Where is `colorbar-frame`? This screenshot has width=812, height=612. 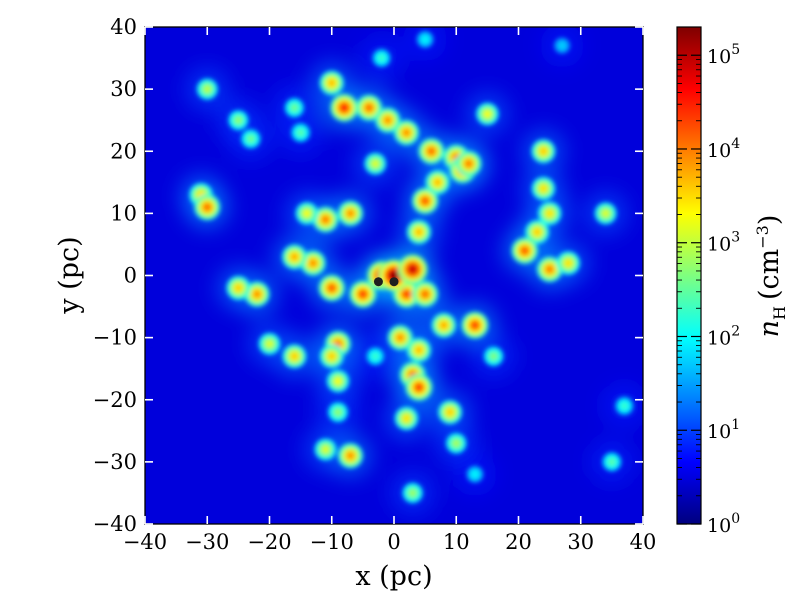 colorbar-frame is located at coordinates (689, 275).